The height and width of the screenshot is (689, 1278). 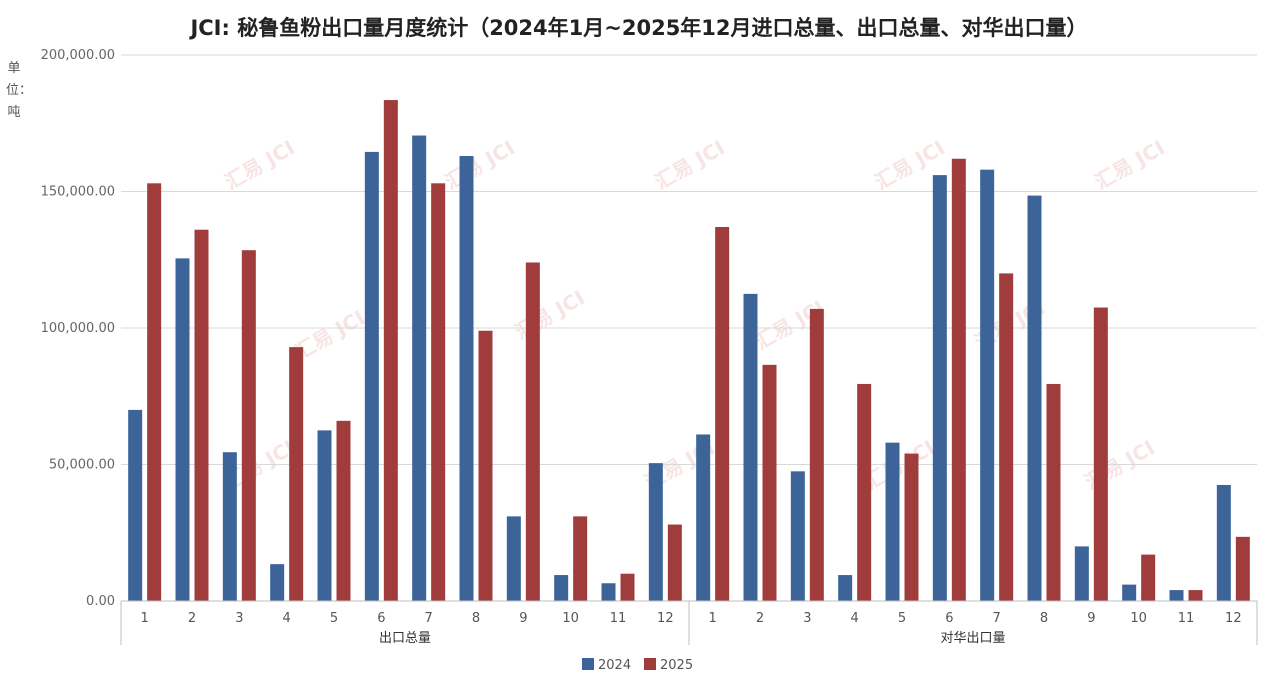 What do you see at coordinates (580, 558) in the screenshot?
I see `bar-出口总量-2025-10` at bounding box center [580, 558].